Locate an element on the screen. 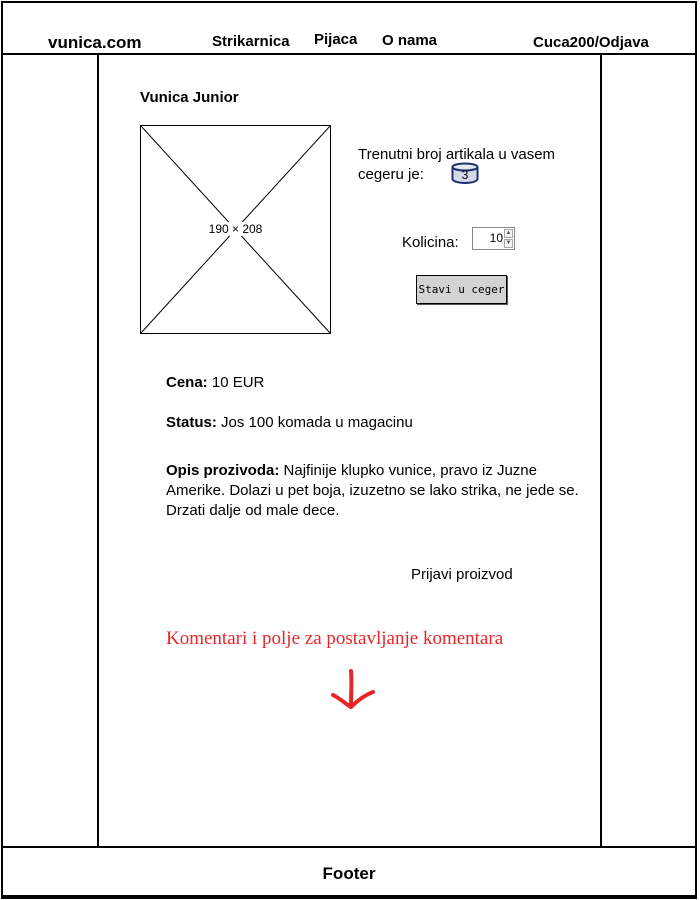 This screenshot has height=900, width=700. decrement-arrow-icon: ▼ is located at coordinates (508, 243).